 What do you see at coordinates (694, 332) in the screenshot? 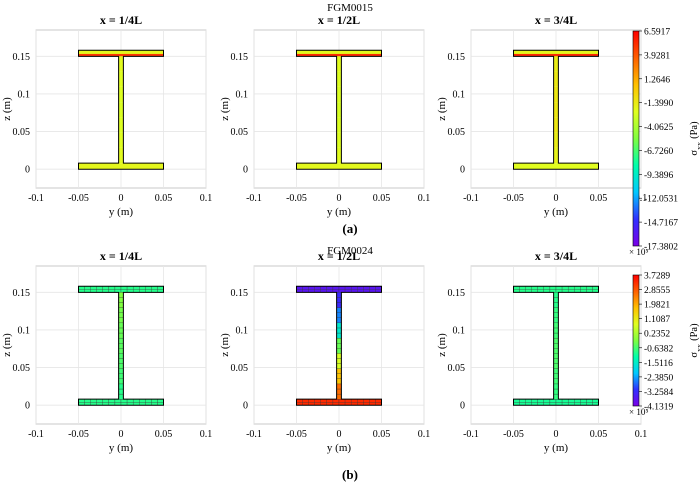
I see `colorbar-label-unit: (Pa)` at bounding box center [694, 332].